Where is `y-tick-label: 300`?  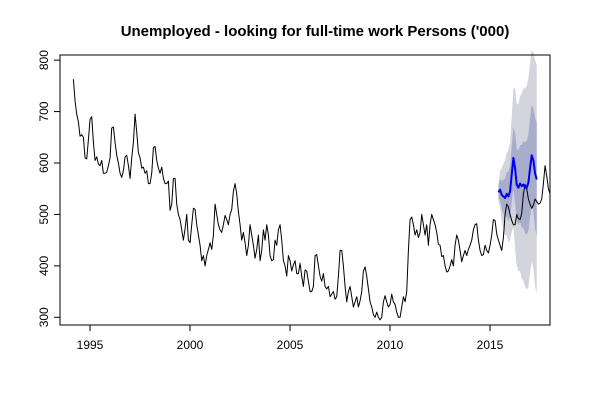
y-tick-label: 300 is located at coordinates (44, 317).